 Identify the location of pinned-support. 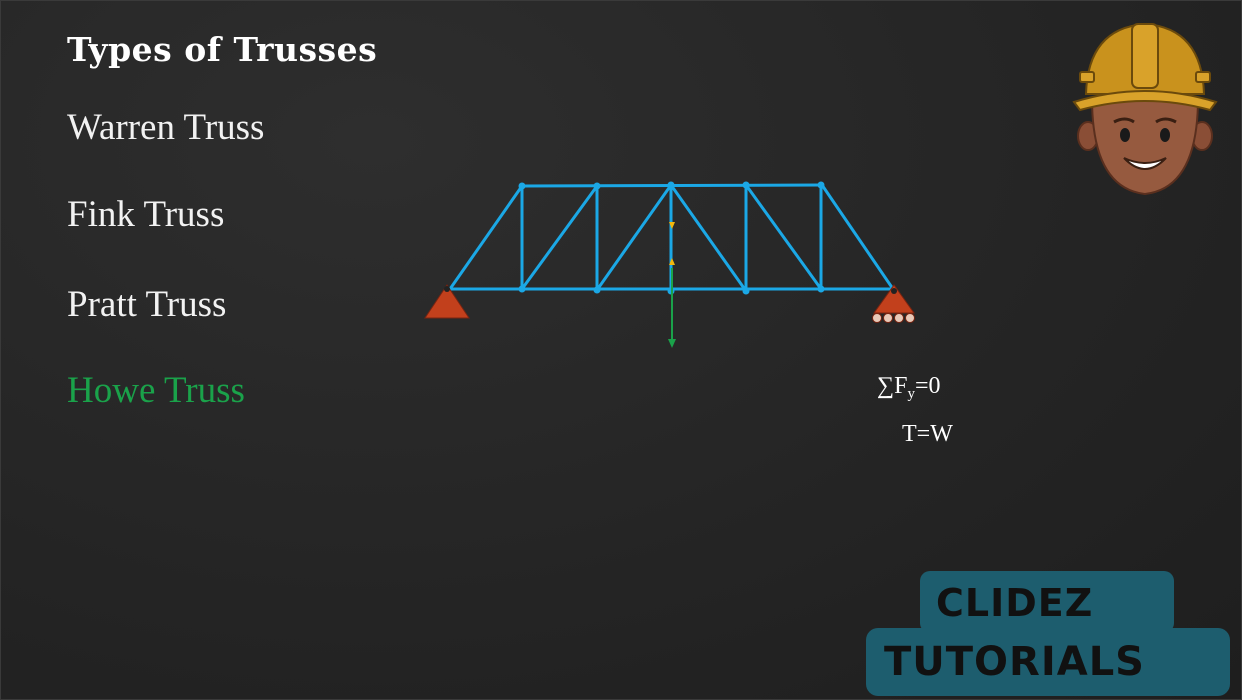
(447, 301).